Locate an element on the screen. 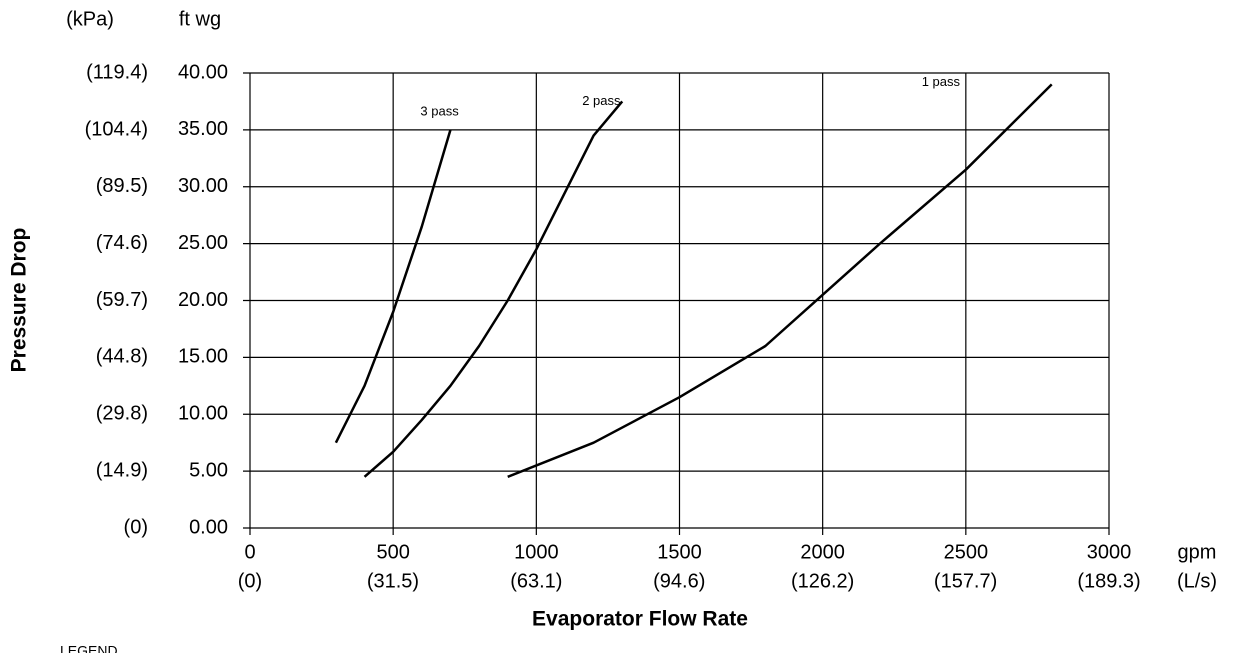 Image resolution: width=1239 pixels, height=653 pixels. x2-tick-label: (126.2) is located at coordinates (822, 581).